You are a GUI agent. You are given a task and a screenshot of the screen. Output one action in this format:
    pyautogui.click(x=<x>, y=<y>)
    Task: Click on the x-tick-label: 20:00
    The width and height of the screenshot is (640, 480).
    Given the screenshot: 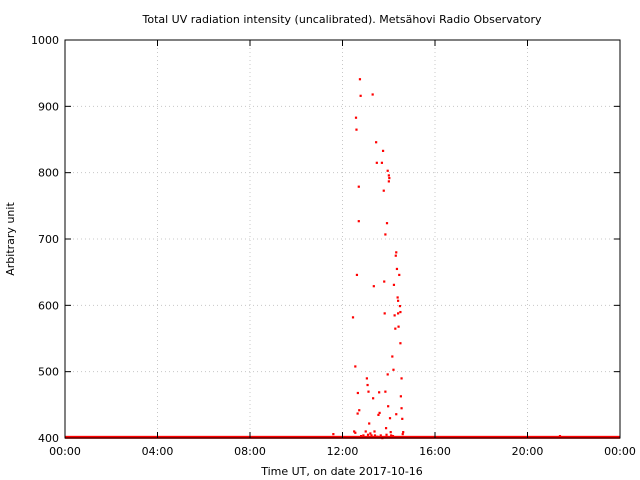 What is the action you would take?
    pyautogui.click(x=528, y=451)
    